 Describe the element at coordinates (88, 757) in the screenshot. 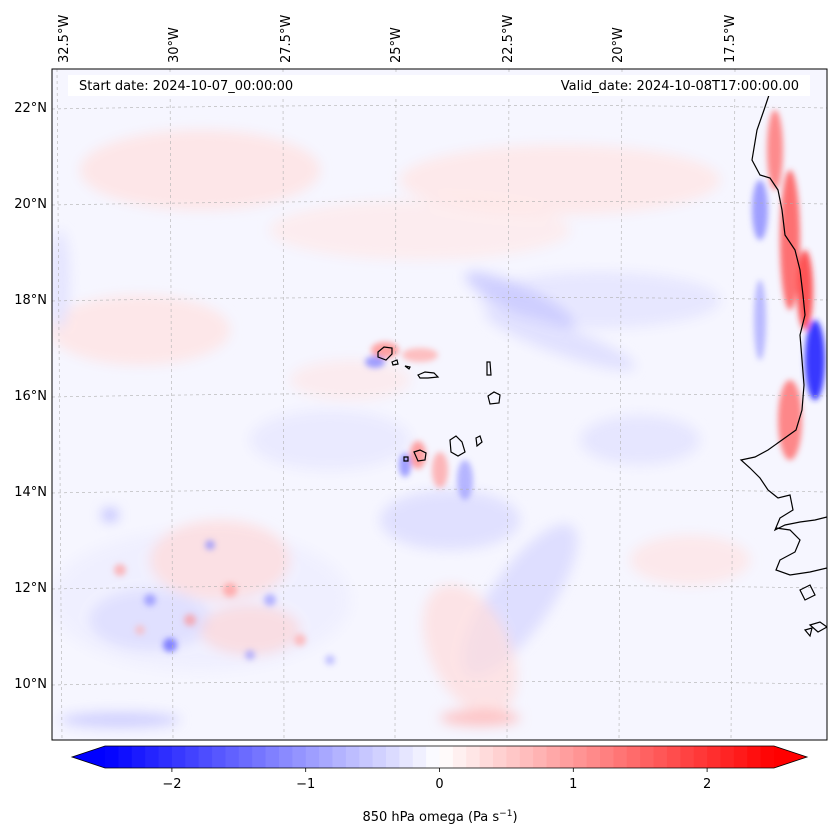

I see `colorbar-extend-low` at that location.